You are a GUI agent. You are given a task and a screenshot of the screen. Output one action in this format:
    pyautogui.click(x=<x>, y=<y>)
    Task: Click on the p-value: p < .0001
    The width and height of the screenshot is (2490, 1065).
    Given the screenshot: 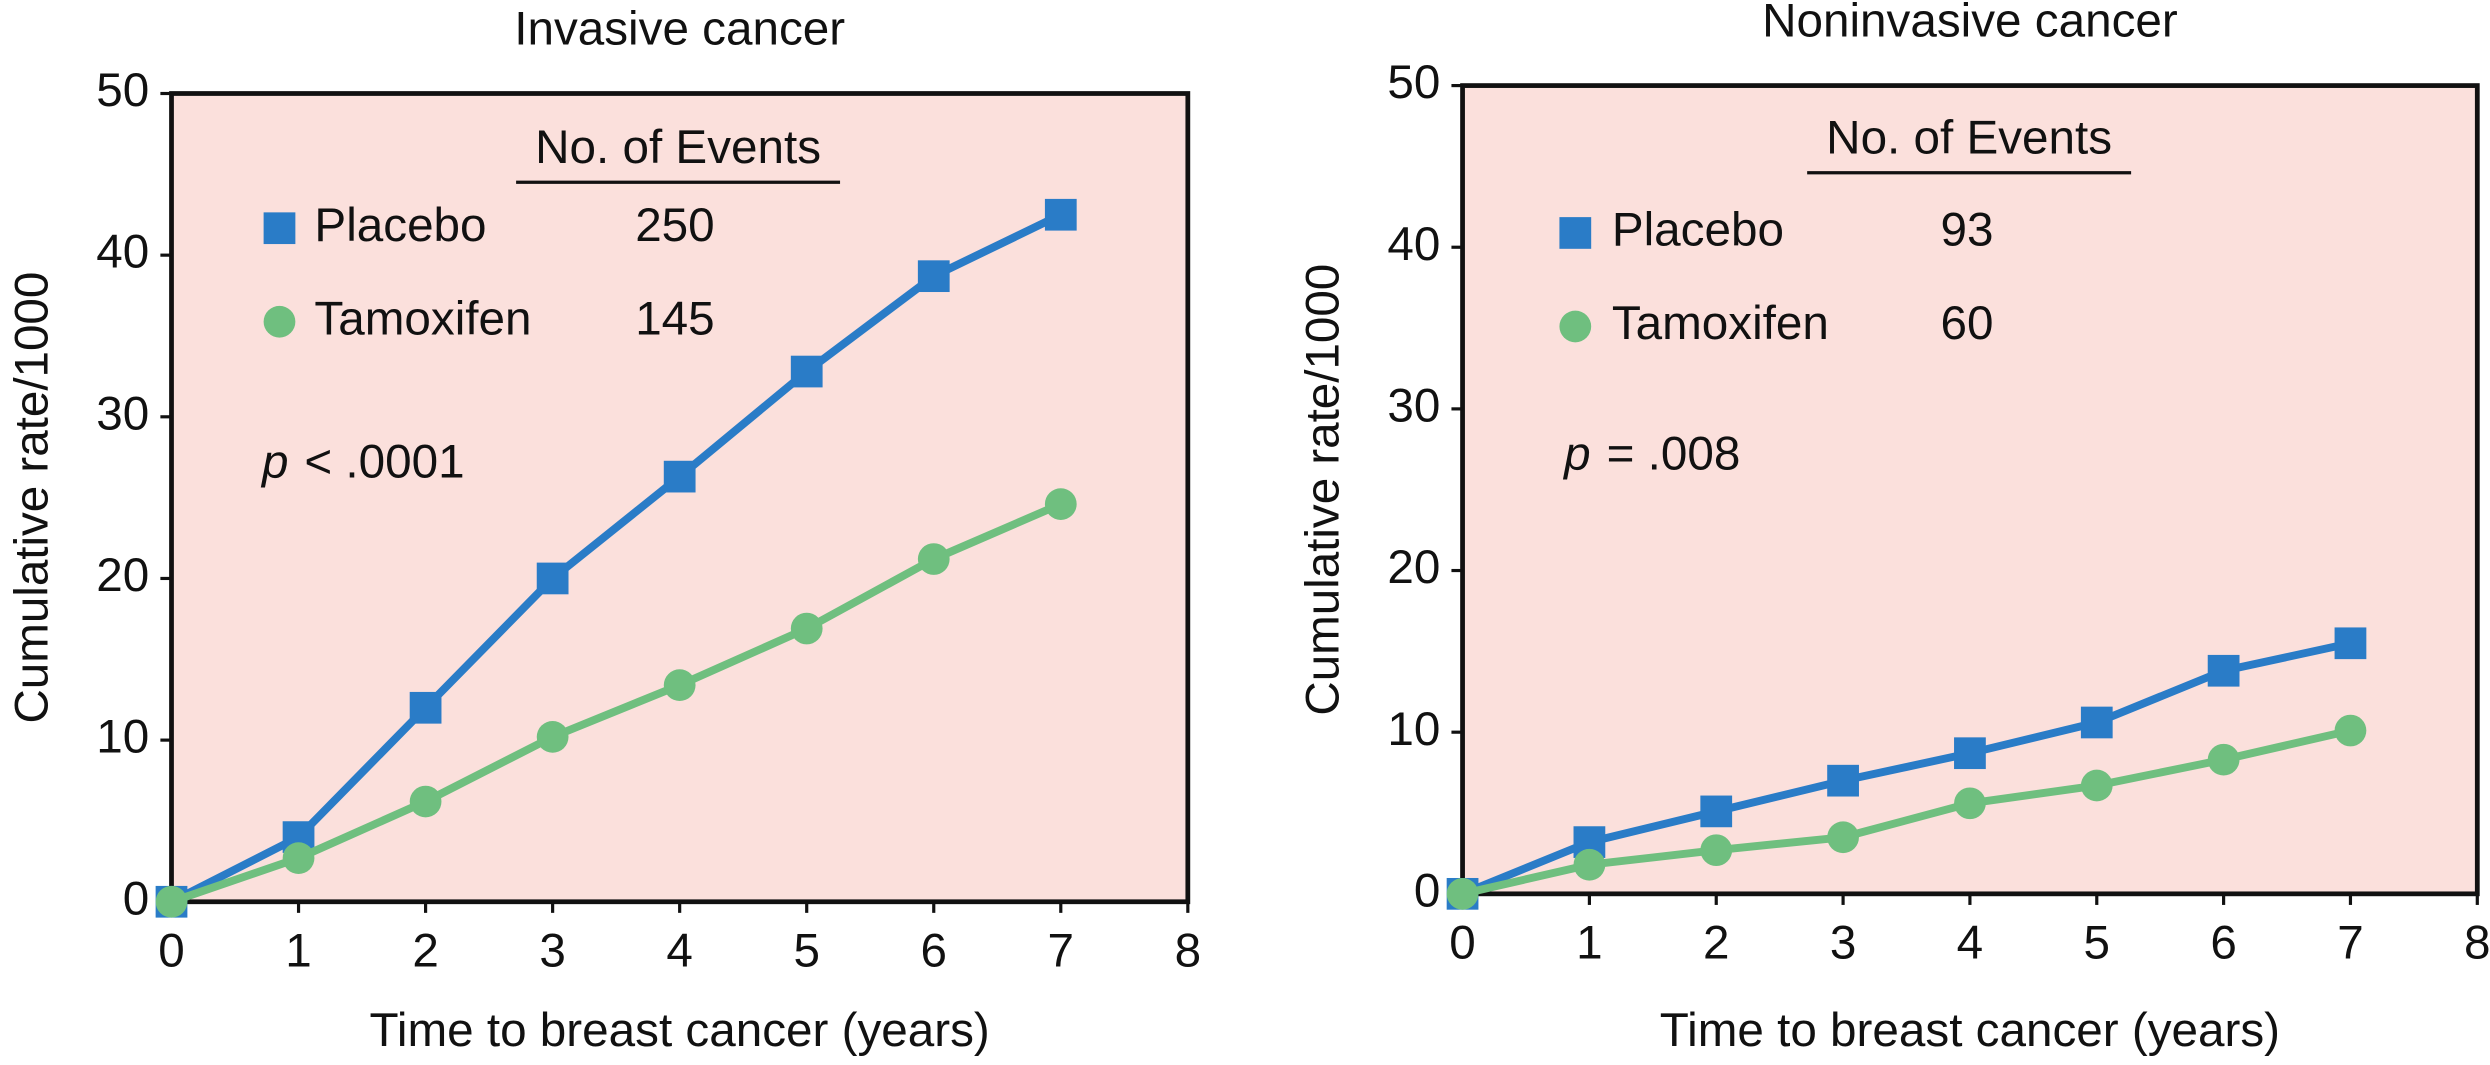 What is the action you would take?
    pyautogui.click(x=362, y=461)
    